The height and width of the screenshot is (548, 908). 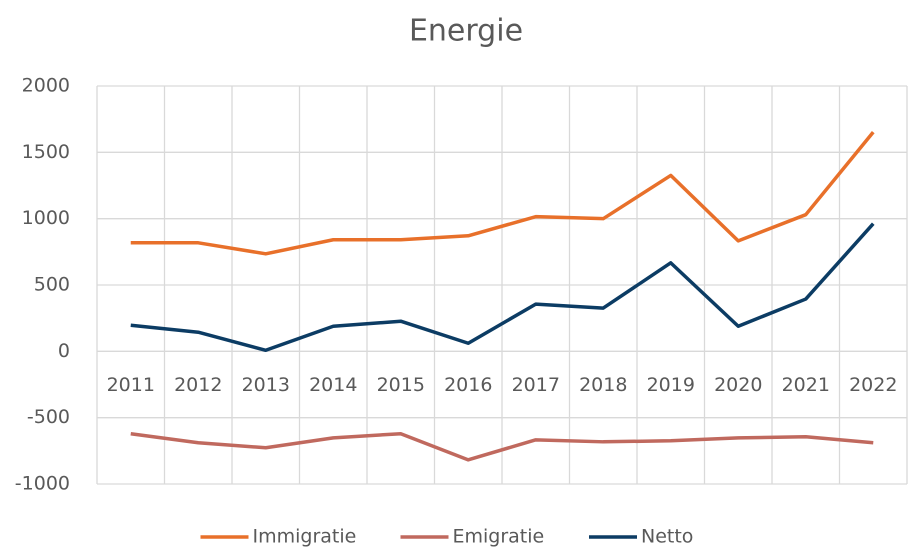 I want to click on legend-label: Immigratie, so click(x=305, y=537).